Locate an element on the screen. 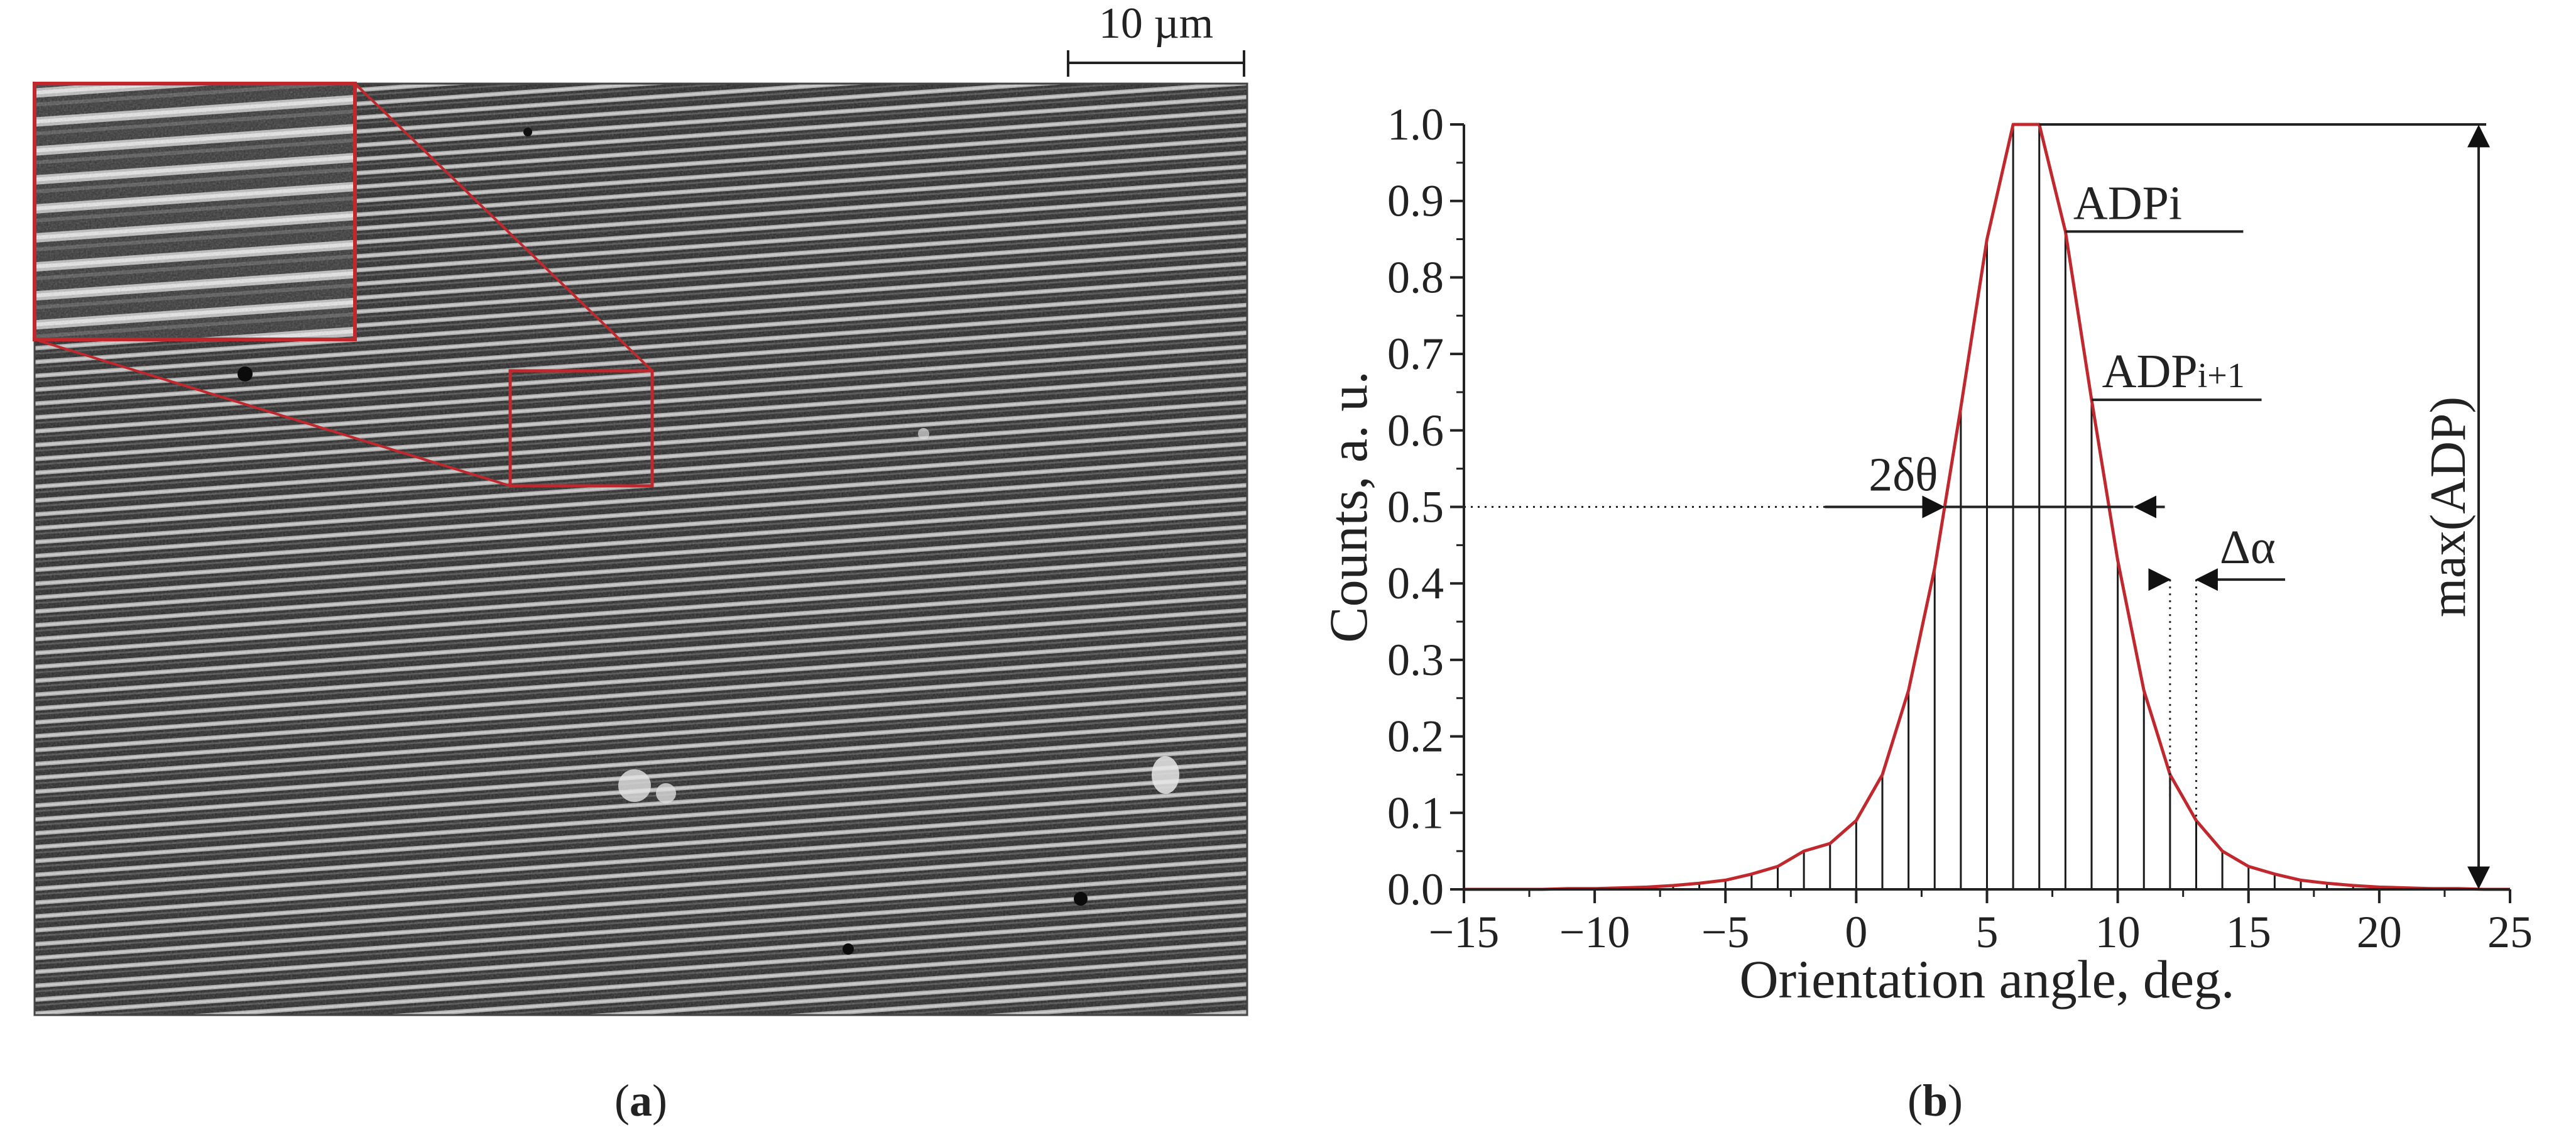 The image size is (2576, 1137). y-tick-label: 0.5 is located at coordinates (1416, 507).